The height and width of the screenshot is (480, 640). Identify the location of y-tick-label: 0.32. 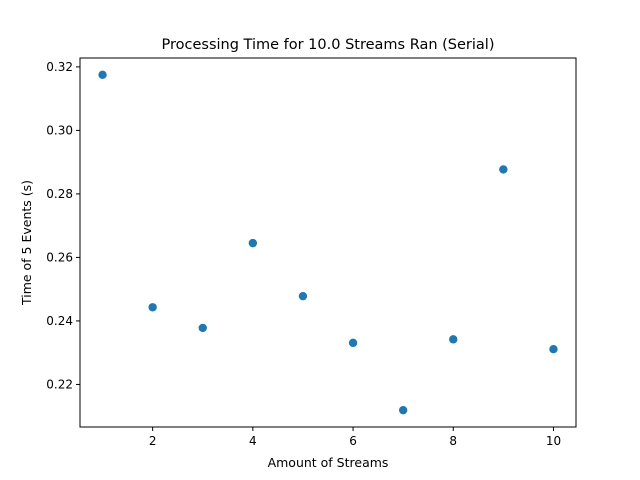
(59, 67).